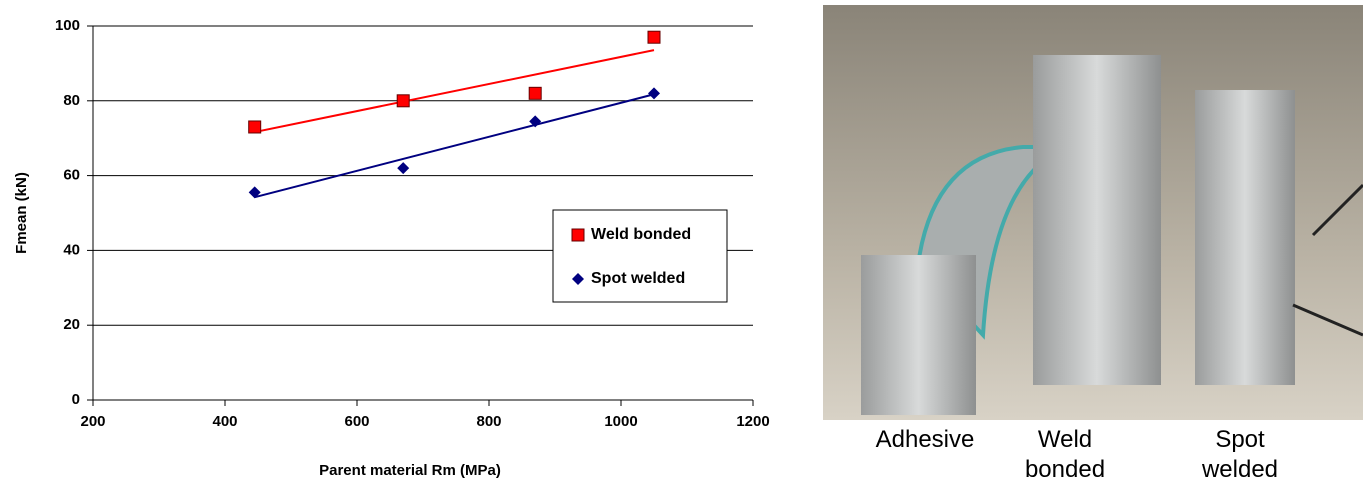 This screenshot has height=498, width=1363. I want to click on y-tick-label: 20, so click(71, 324).